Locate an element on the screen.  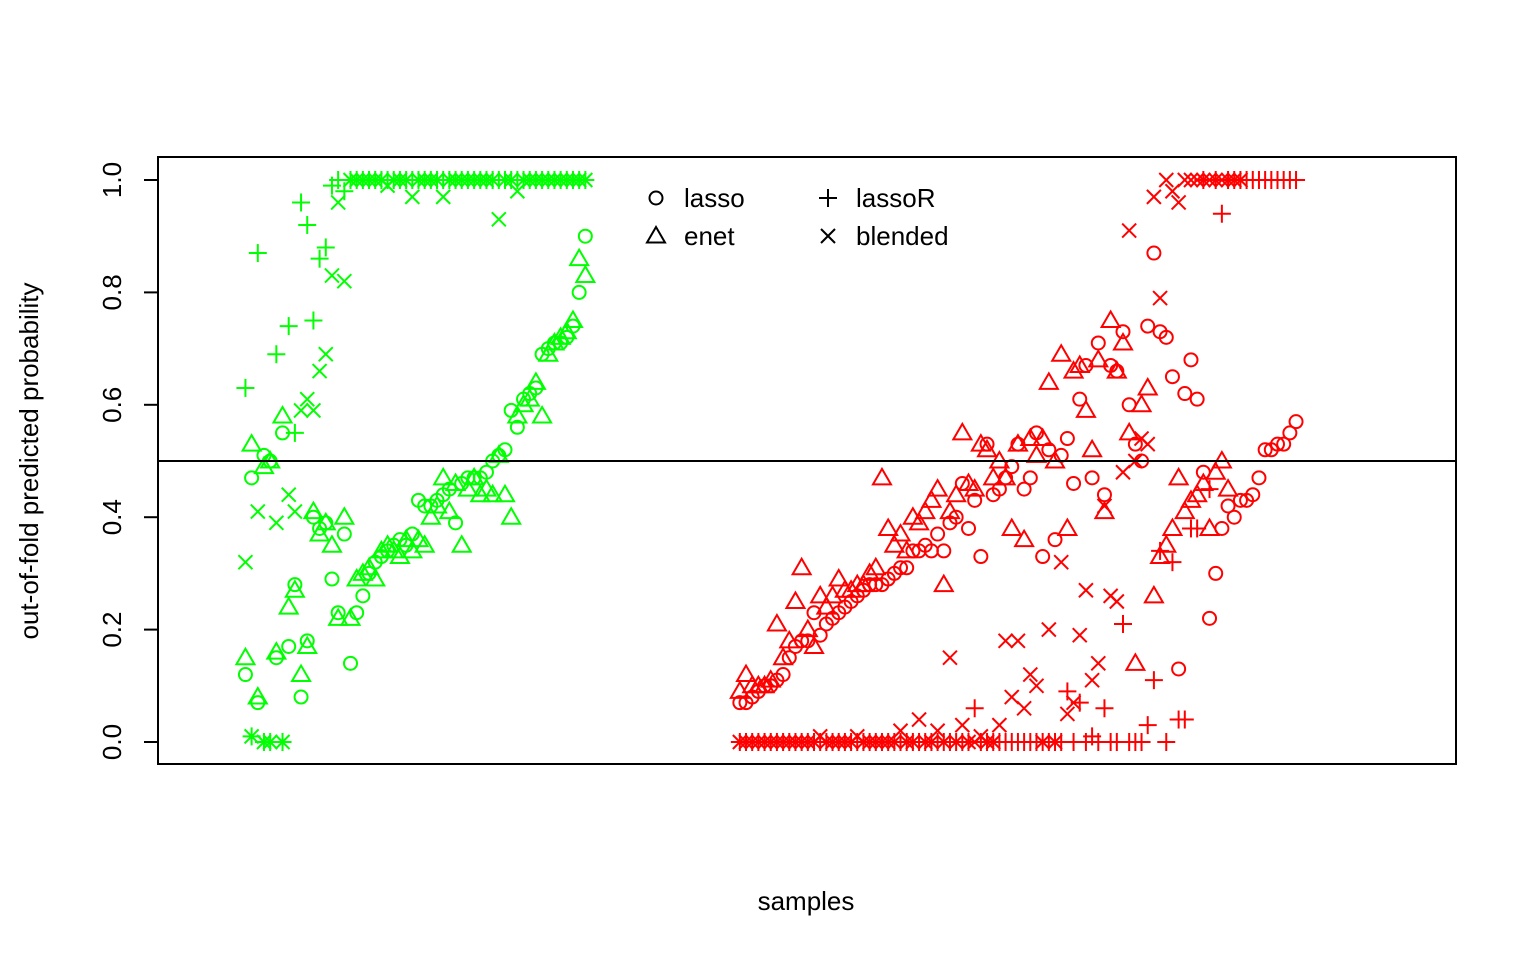
y-tick-label: 0.4 is located at coordinates (112, 517).